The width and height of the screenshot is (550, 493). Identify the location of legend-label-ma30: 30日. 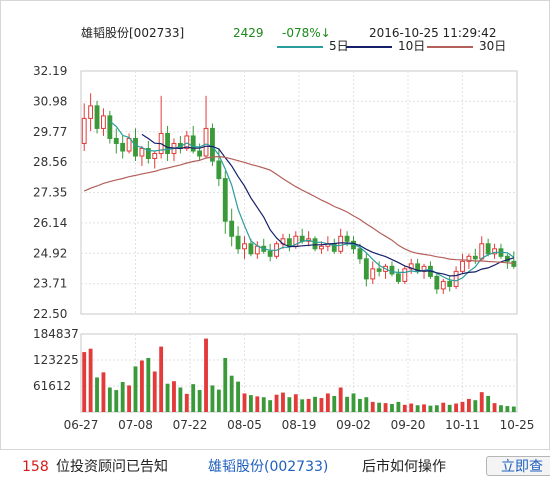
(493, 46).